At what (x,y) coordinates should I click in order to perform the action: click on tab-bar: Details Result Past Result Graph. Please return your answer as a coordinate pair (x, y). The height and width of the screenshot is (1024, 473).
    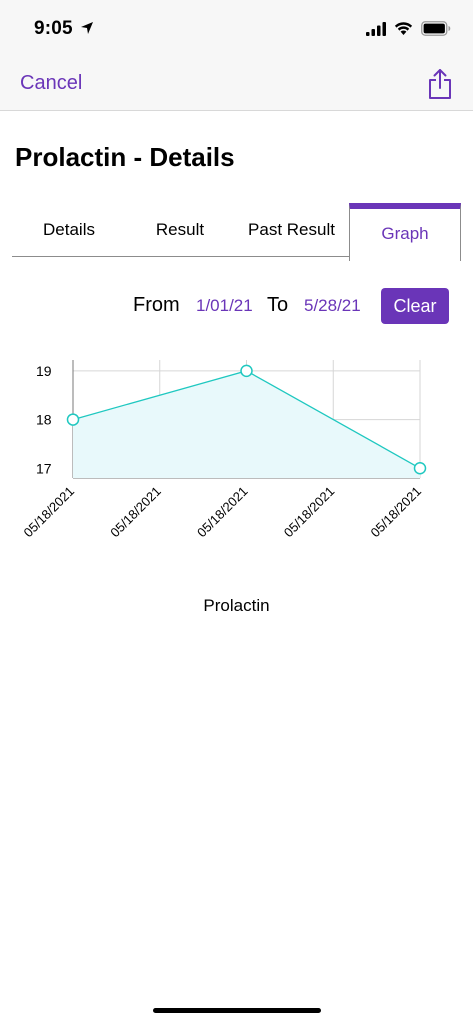
    Looking at the image, I should click on (236, 232).